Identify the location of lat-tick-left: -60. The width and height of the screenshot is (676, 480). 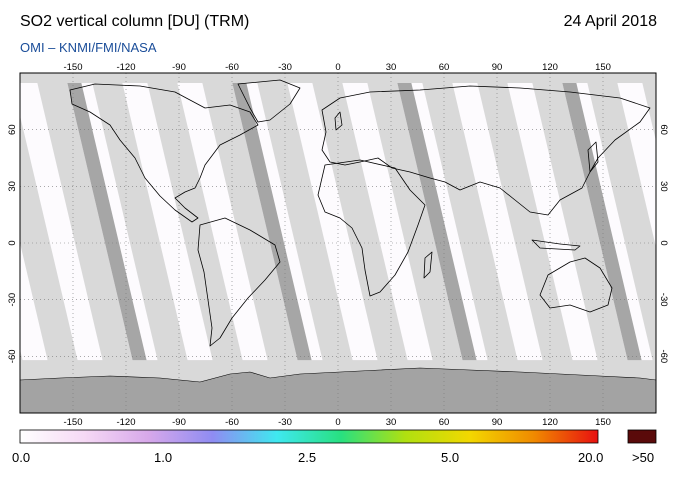
(12, 356).